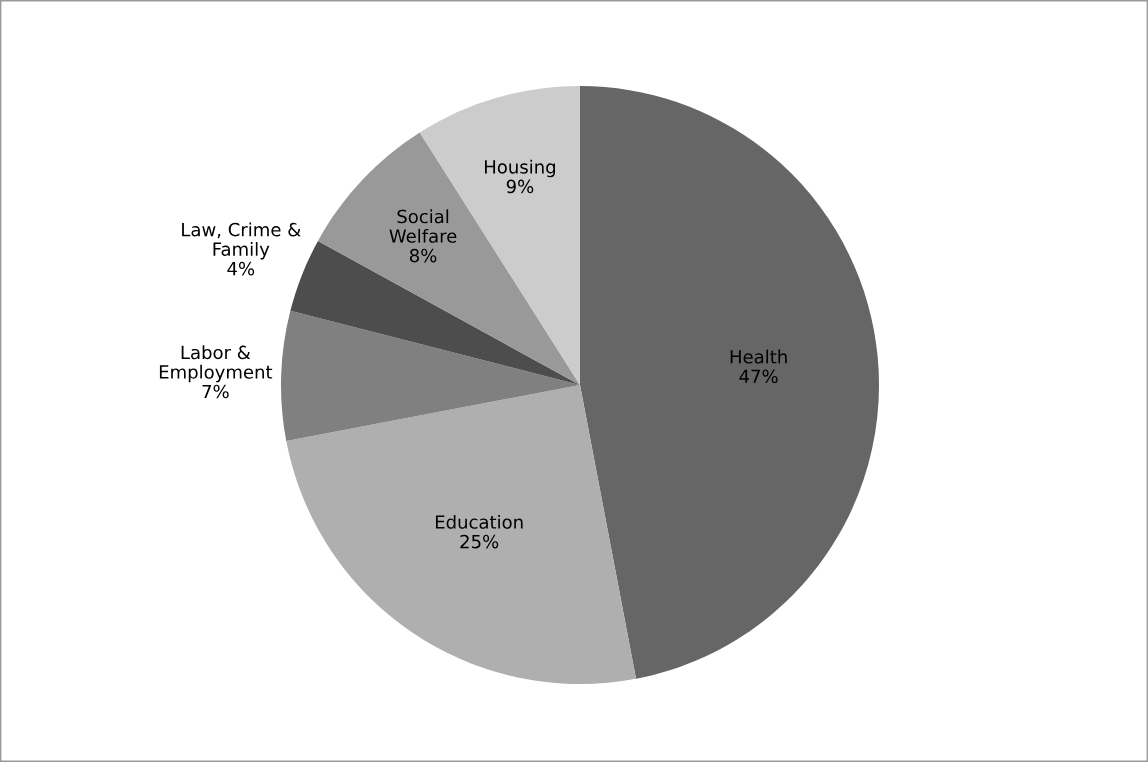 The image size is (1148, 762). Describe the element at coordinates (479, 541) in the screenshot. I see `data-label: 25%` at that location.